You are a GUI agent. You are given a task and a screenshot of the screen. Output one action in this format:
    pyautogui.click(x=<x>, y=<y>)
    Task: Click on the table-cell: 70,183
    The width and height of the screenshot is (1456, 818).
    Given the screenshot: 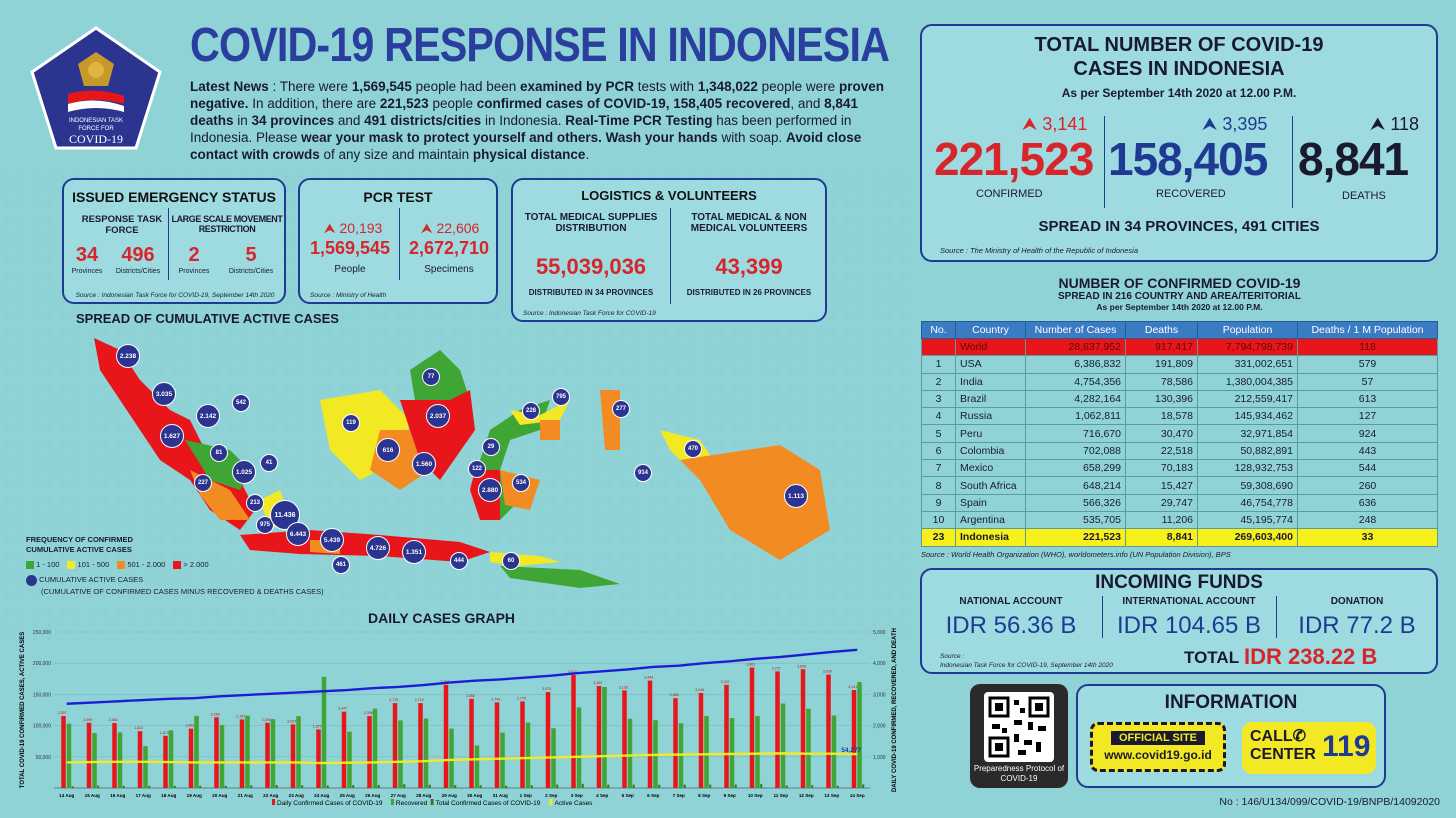 What is the action you would take?
    pyautogui.click(x=1161, y=468)
    